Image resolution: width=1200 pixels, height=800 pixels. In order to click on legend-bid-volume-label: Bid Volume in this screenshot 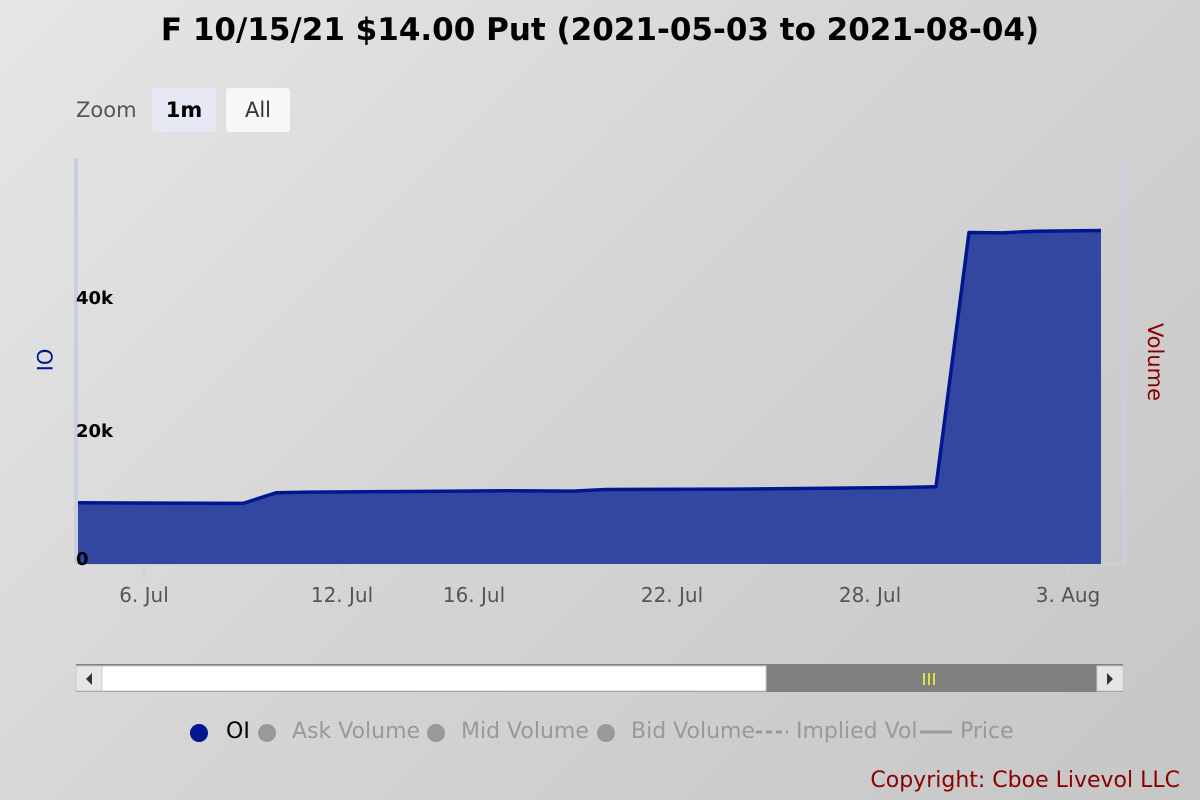, I will do `click(693, 731)`.